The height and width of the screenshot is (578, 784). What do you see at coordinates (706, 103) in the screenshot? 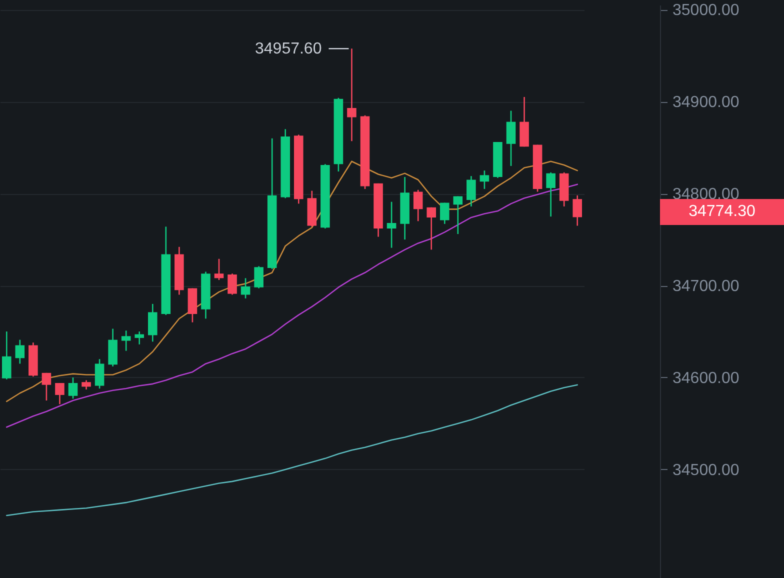
I see `y-tick-label: 34900.00` at bounding box center [706, 103].